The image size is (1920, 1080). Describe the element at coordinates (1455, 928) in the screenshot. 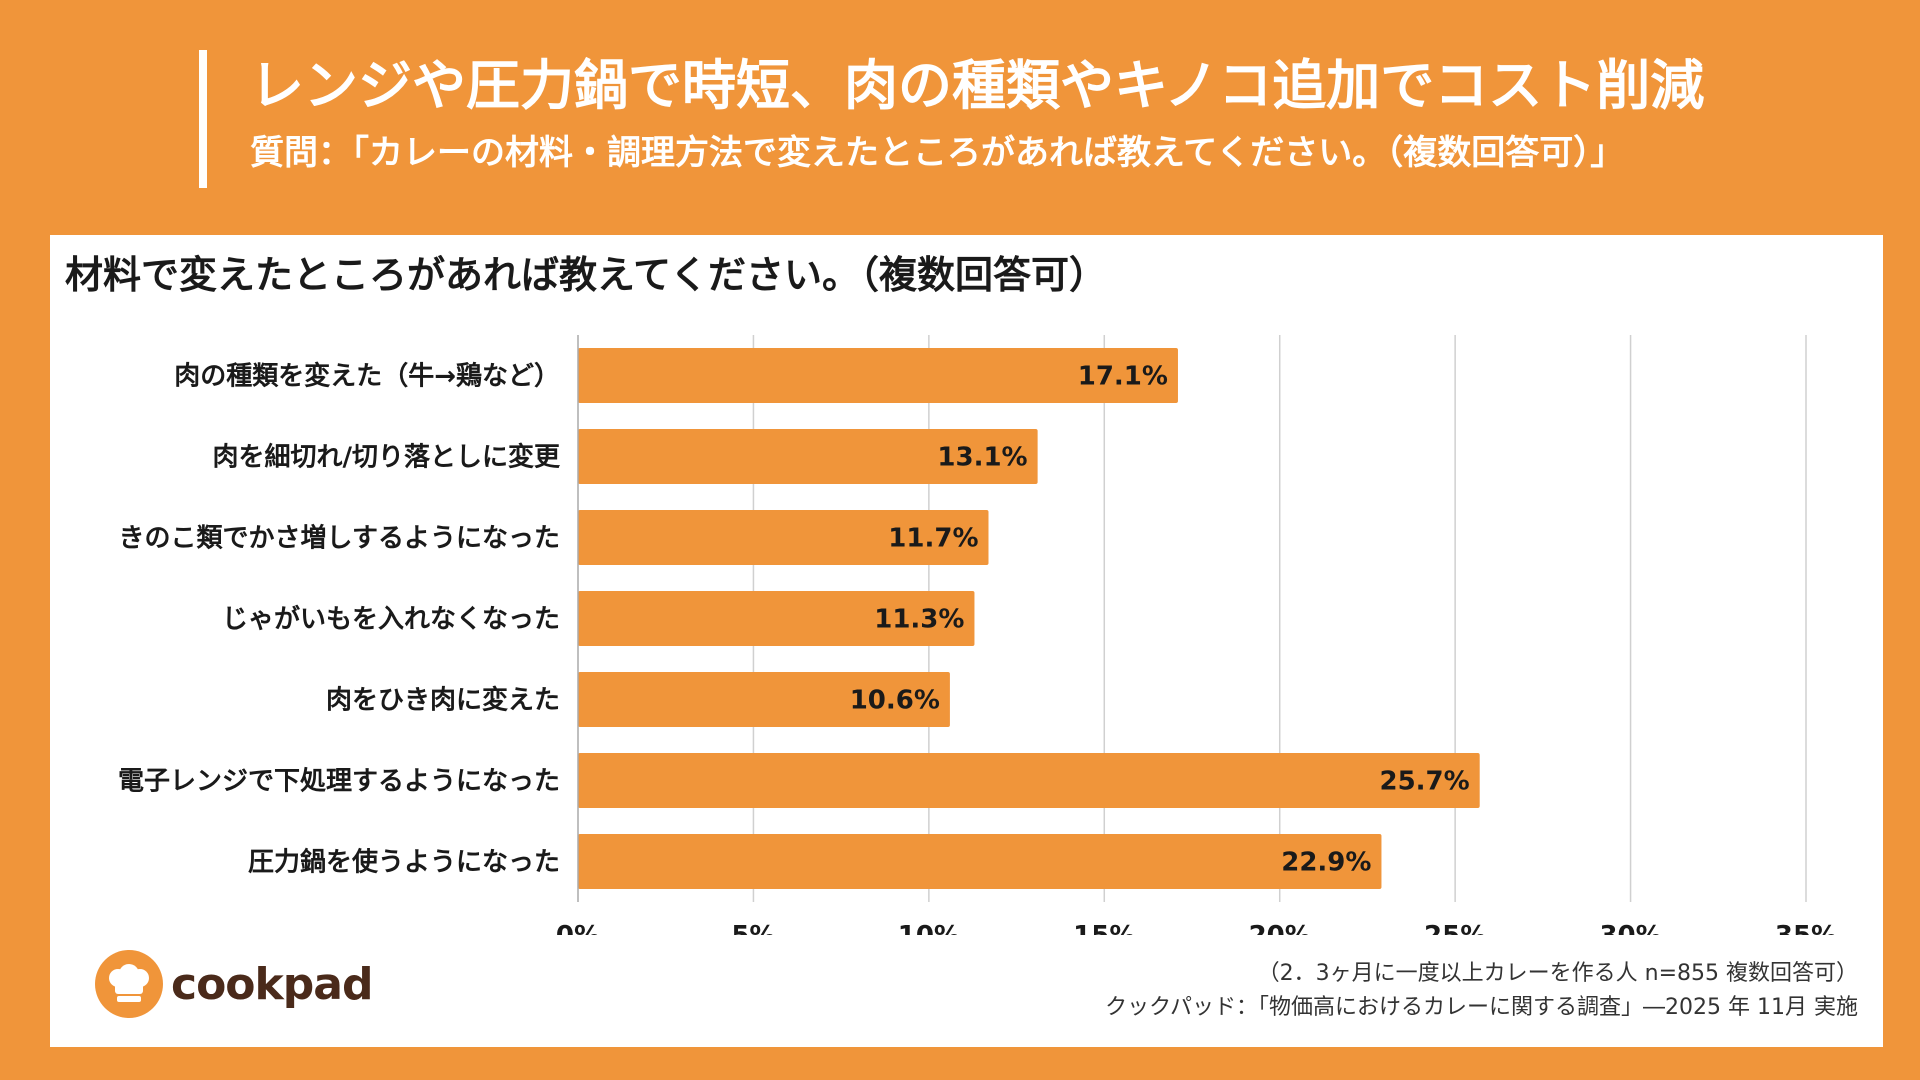

I see `x-tick-label: 25%` at that location.